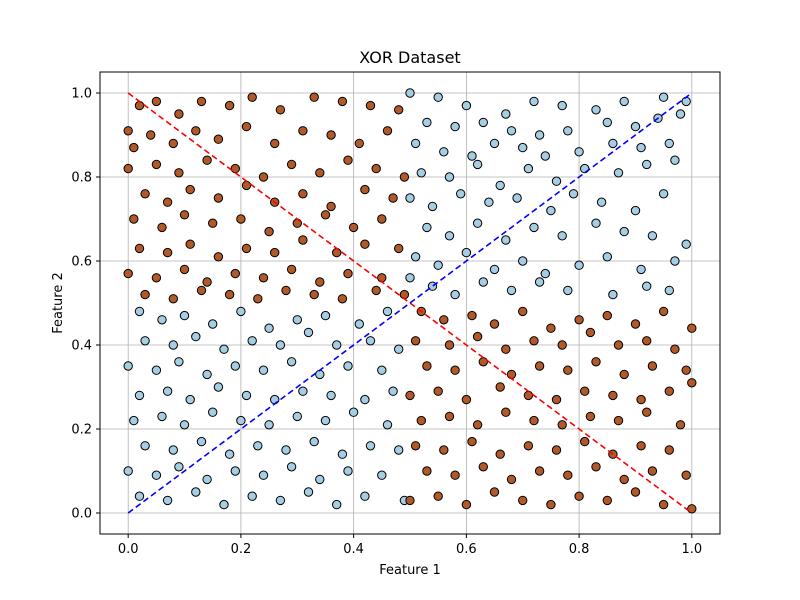 The width and height of the screenshot is (800, 600). What do you see at coordinates (81, 262) in the screenshot?
I see `y-tick-label: 0.6` at bounding box center [81, 262].